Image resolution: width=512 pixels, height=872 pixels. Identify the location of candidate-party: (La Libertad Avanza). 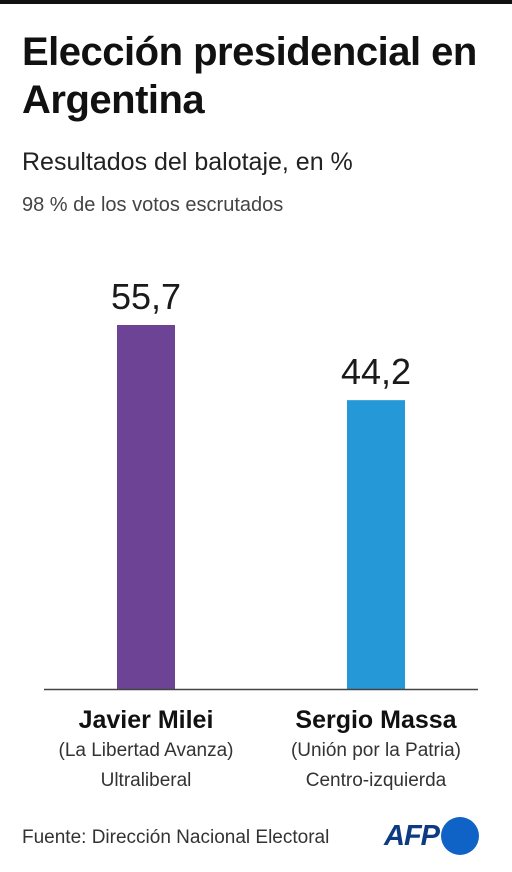
(146, 750).